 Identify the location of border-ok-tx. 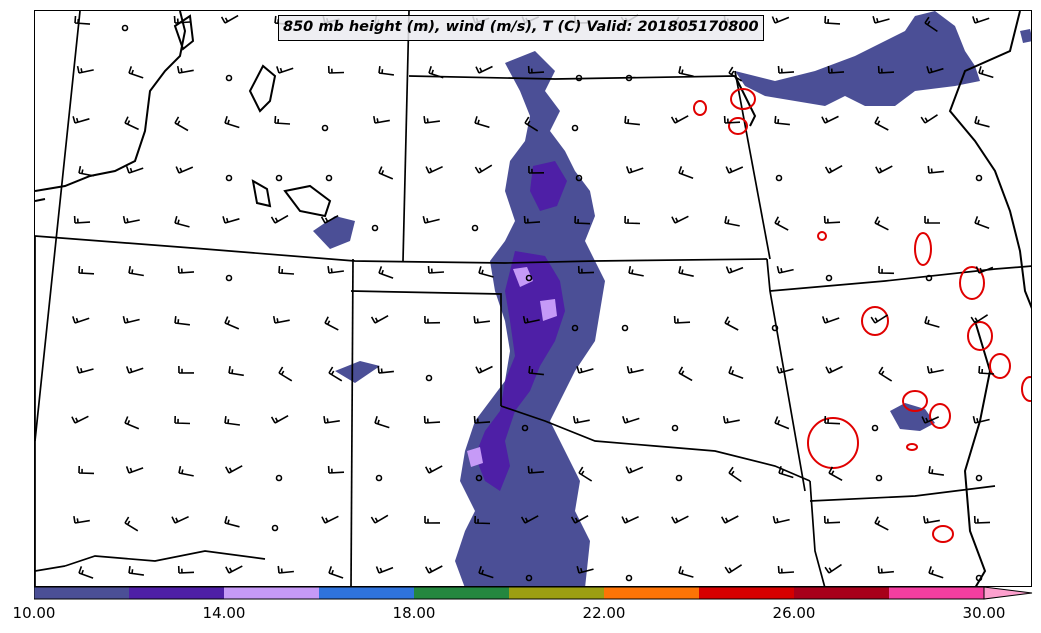
(655, 443).